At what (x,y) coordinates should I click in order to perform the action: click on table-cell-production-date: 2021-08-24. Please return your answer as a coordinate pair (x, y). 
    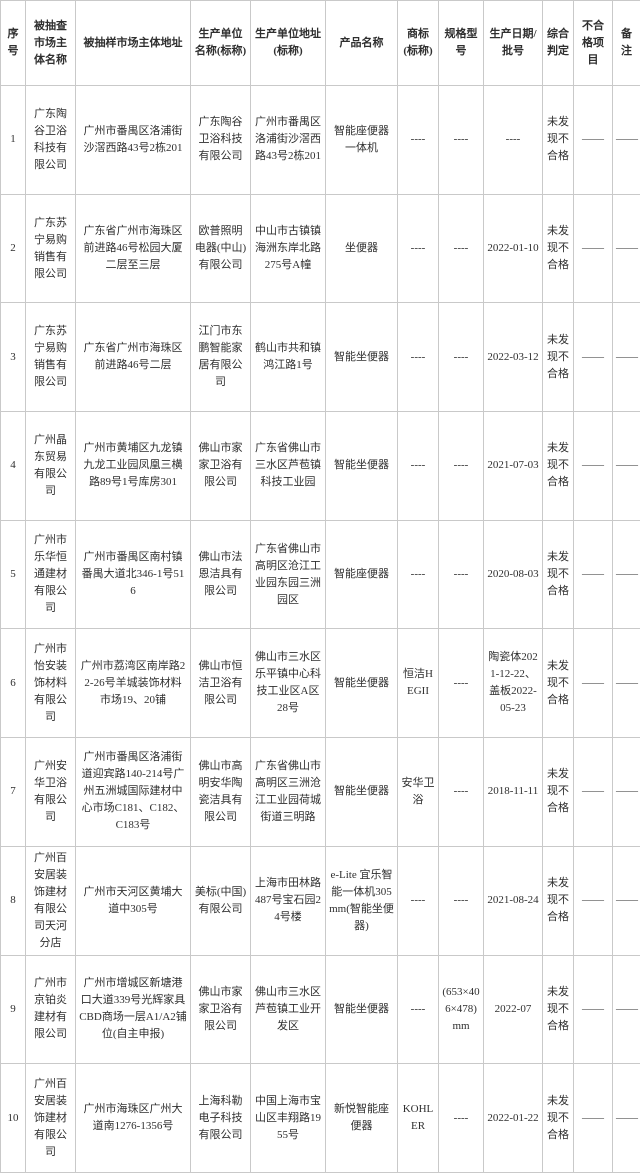
    Looking at the image, I should click on (513, 900).